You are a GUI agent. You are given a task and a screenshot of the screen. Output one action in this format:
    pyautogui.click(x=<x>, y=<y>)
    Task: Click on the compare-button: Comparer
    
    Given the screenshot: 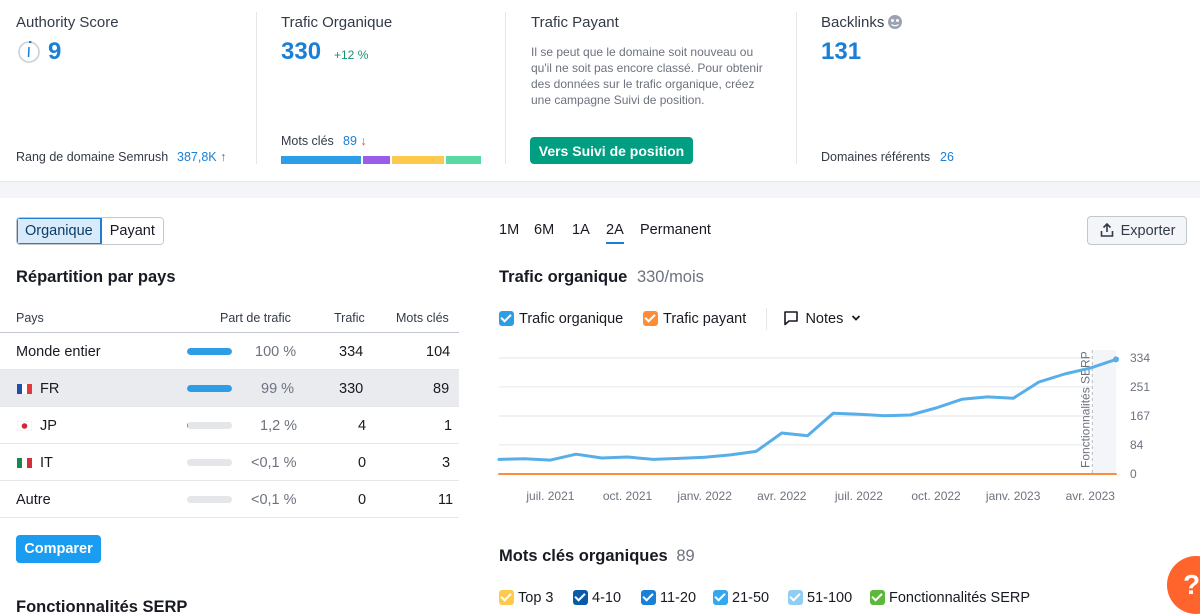 What is the action you would take?
    pyautogui.click(x=58, y=549)
    